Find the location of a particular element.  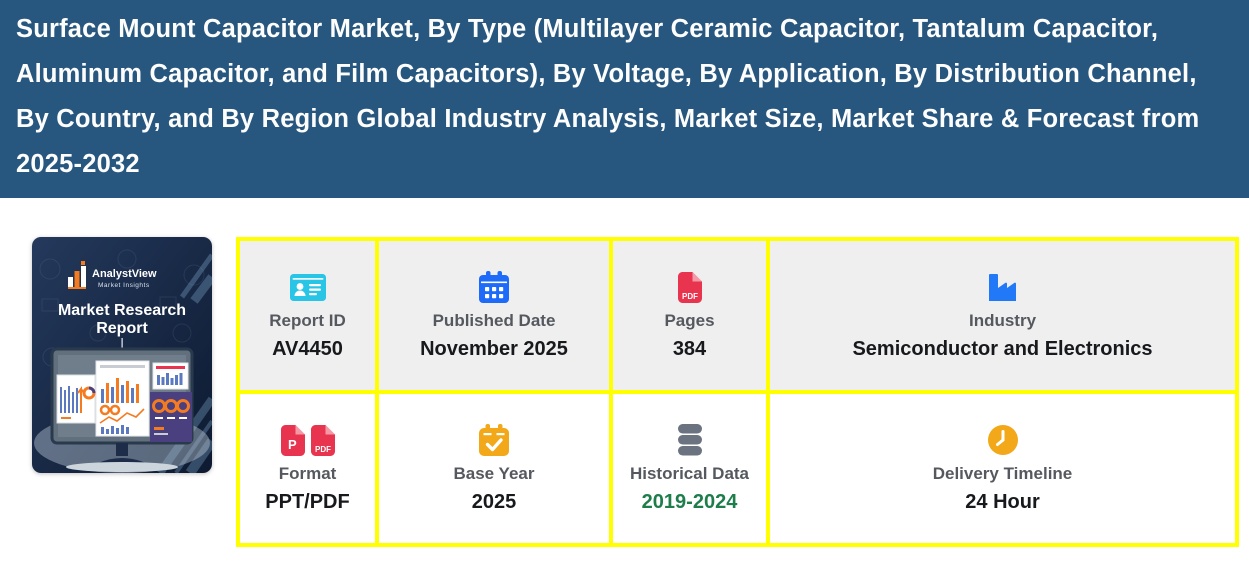

monitor-illustration is located at coordinates (122, 409).